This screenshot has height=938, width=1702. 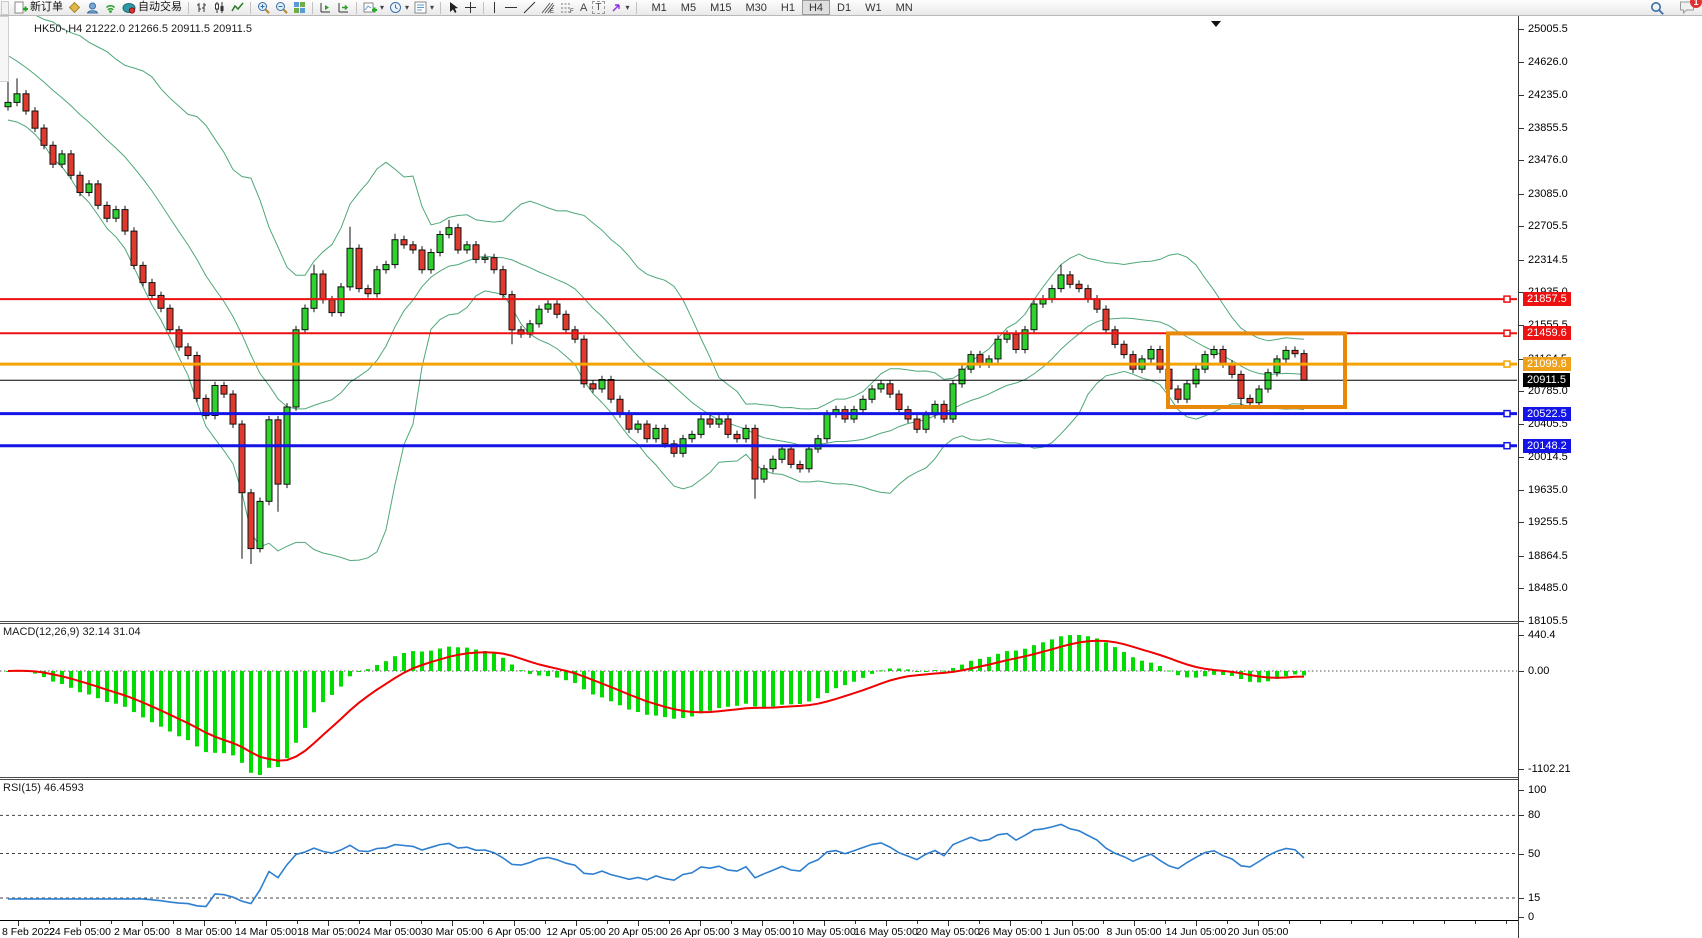 I want to click on price-line-badge: 21099.8, so click(x=1547, y=364).